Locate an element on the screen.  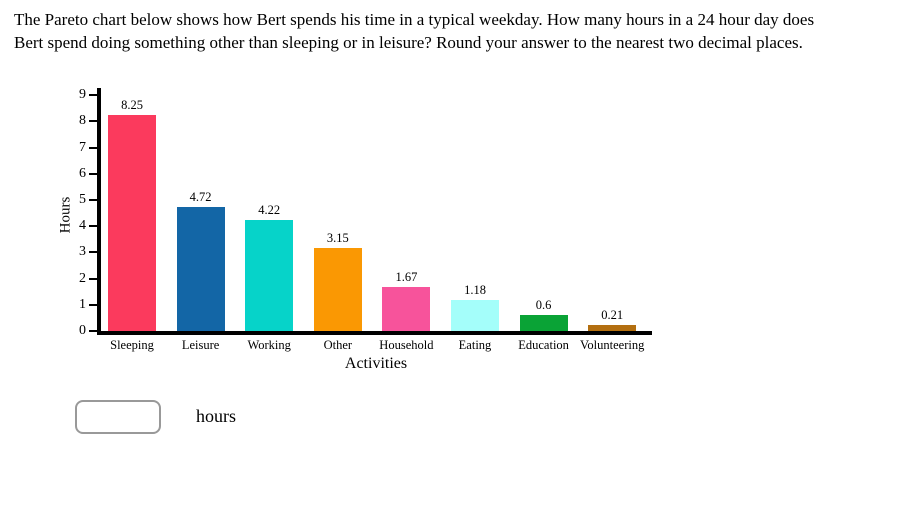
y-tick-label-5: 5 is located at coordinates (82, 199).